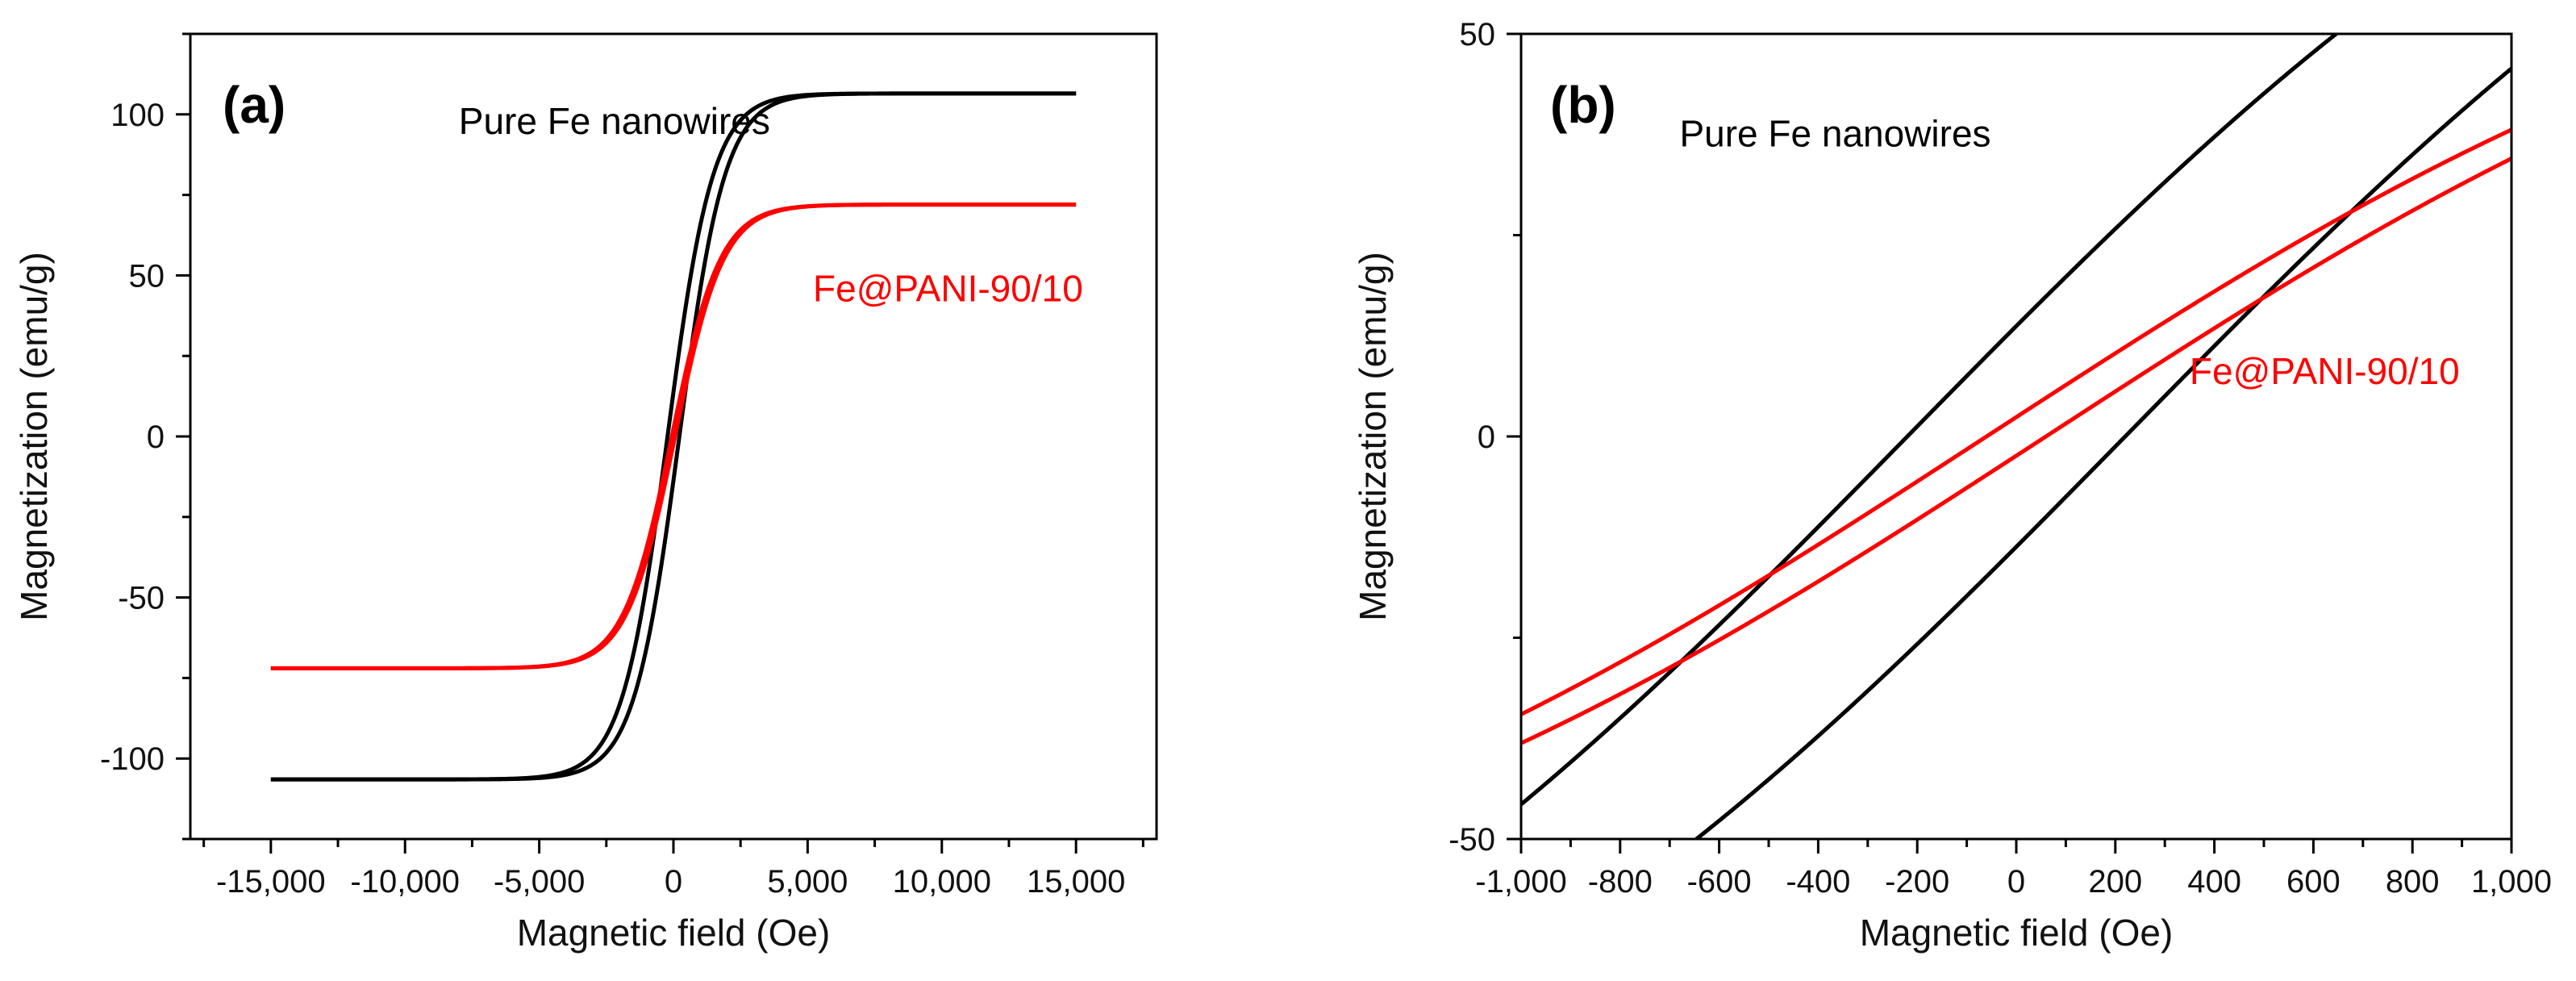  I want to click on x-tick-label: 5,000, so click(807, 882).